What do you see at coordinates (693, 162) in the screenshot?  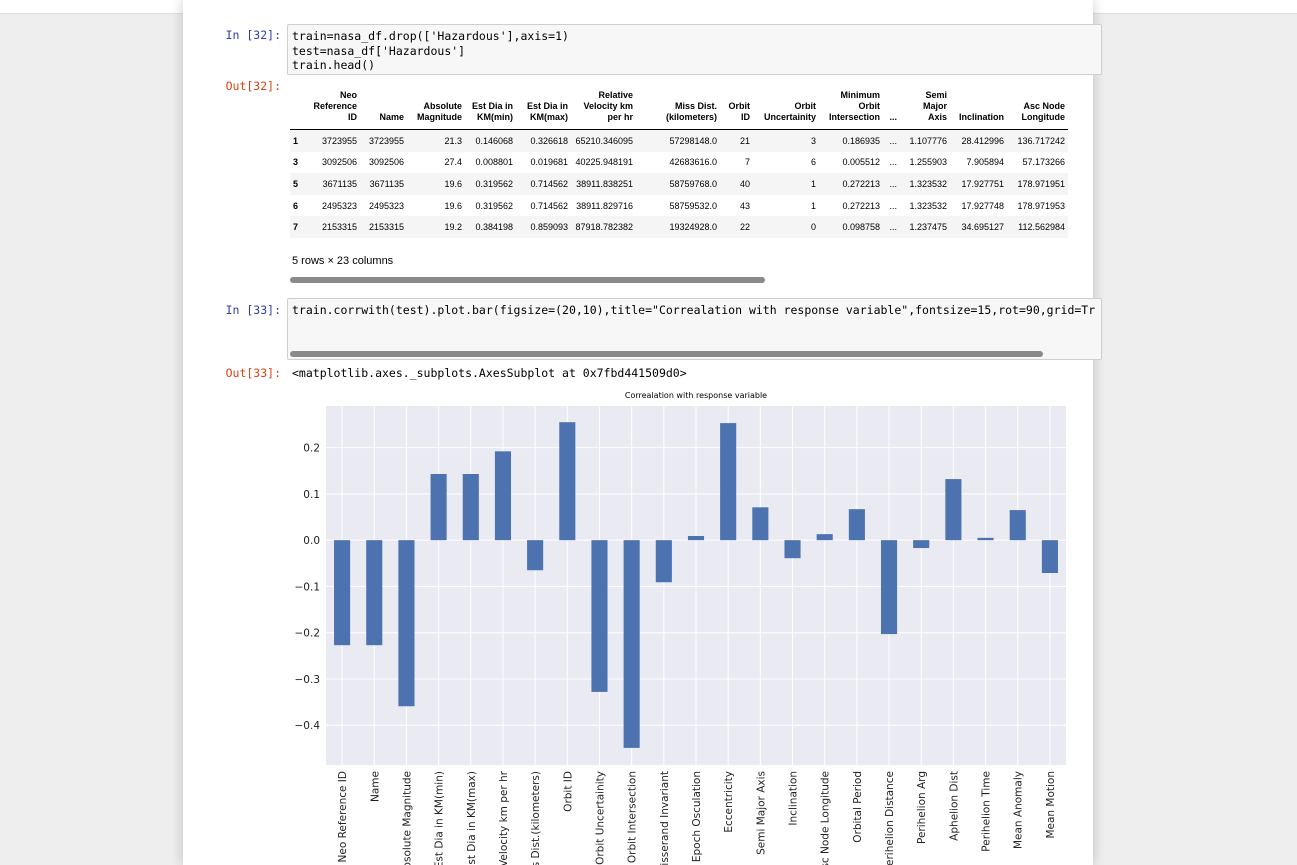 I see `table-cell: 42683616.0` at bounding box center [693, 162].